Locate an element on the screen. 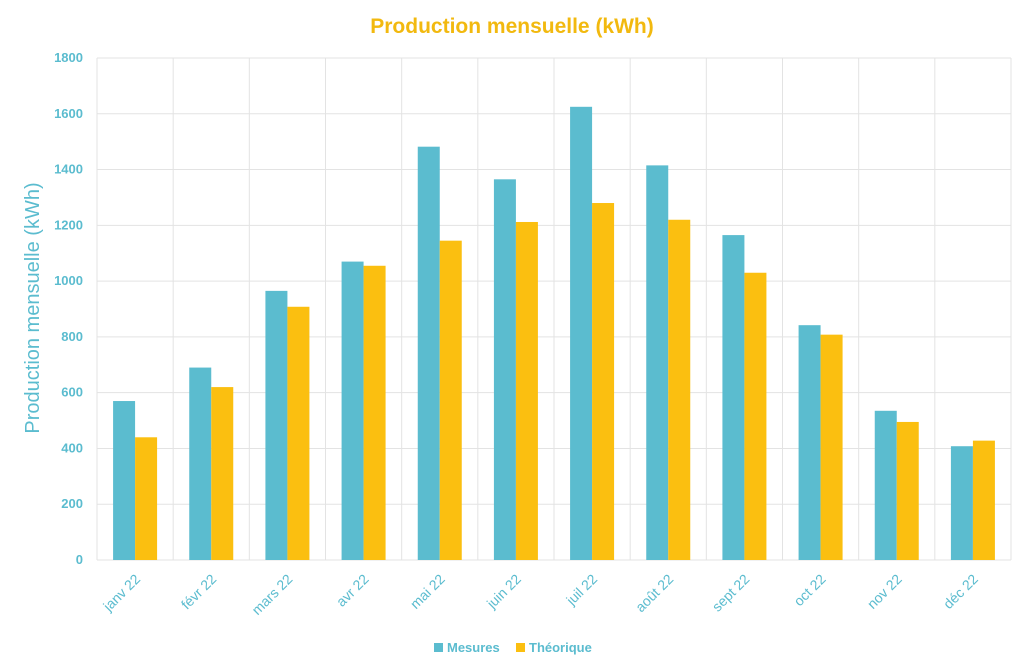 The width and height of the screenshot is (1024, 669). x-tick-label: sept 22 is located at coordinates (731, 593).